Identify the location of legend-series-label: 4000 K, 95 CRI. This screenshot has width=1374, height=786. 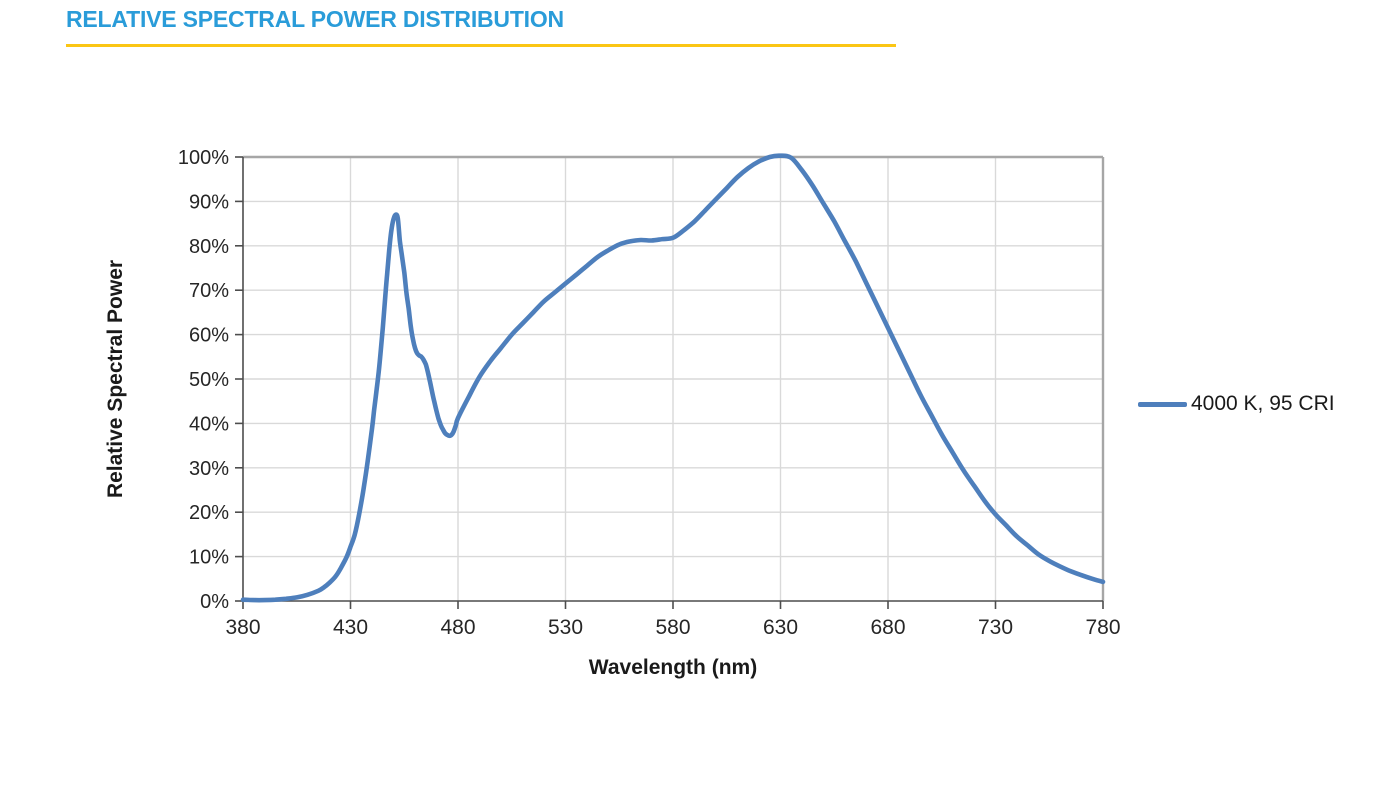
(1263, 403).